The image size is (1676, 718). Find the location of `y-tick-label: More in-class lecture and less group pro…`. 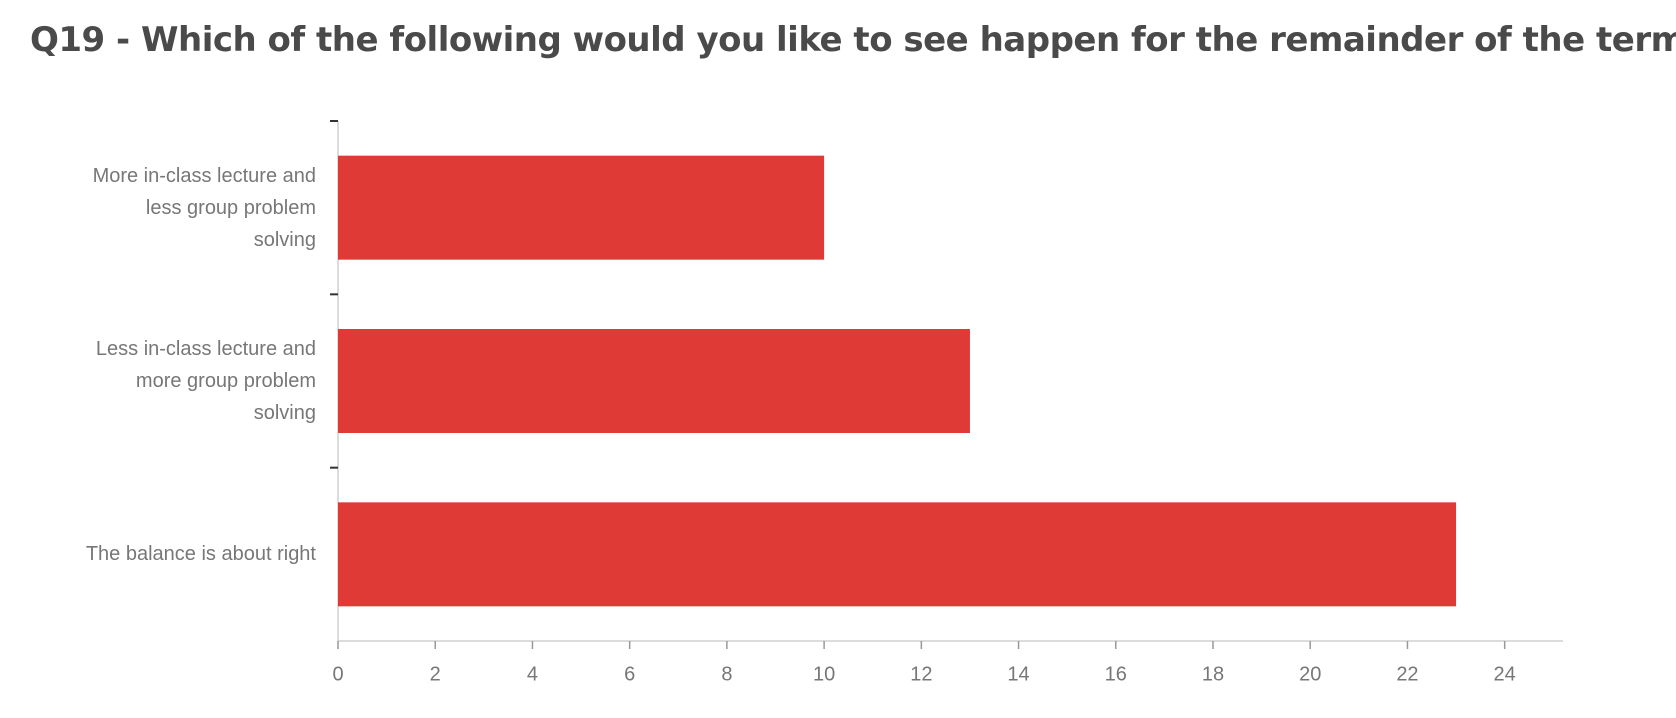

y-tick-label: More in-class lecture and less group pro… is located at coordinates (204, 207).